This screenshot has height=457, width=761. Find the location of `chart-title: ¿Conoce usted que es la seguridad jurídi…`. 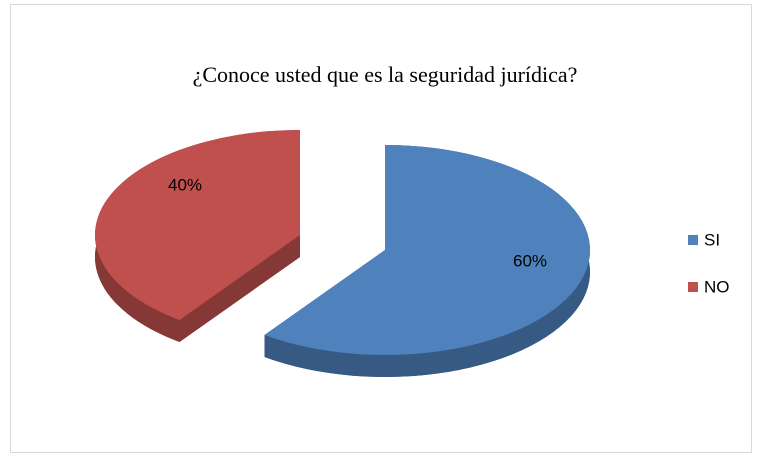

chart-title: ¿Conoce usted que es la seguridad jurídi… is located at coordinates (385, 74).